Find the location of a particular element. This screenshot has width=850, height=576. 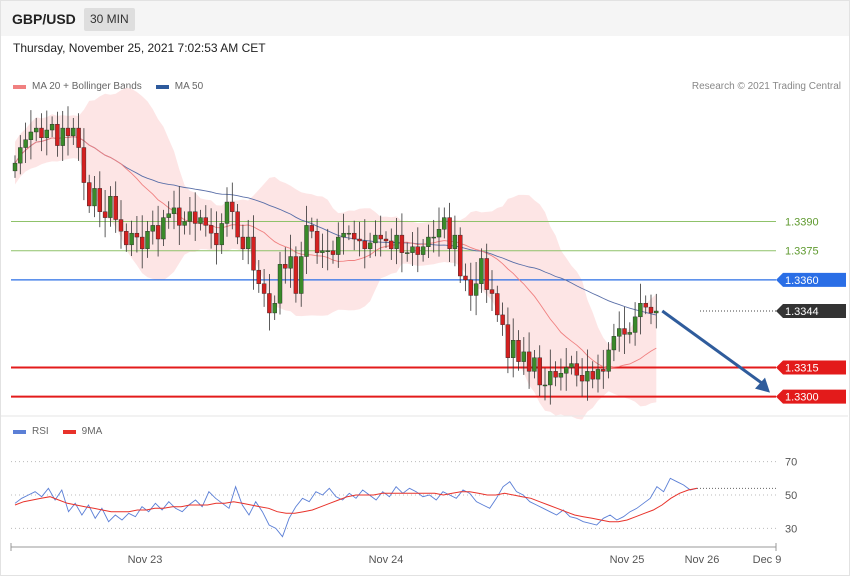

timeframe-badge: 30 MIN is located at coordinates (109, 19).